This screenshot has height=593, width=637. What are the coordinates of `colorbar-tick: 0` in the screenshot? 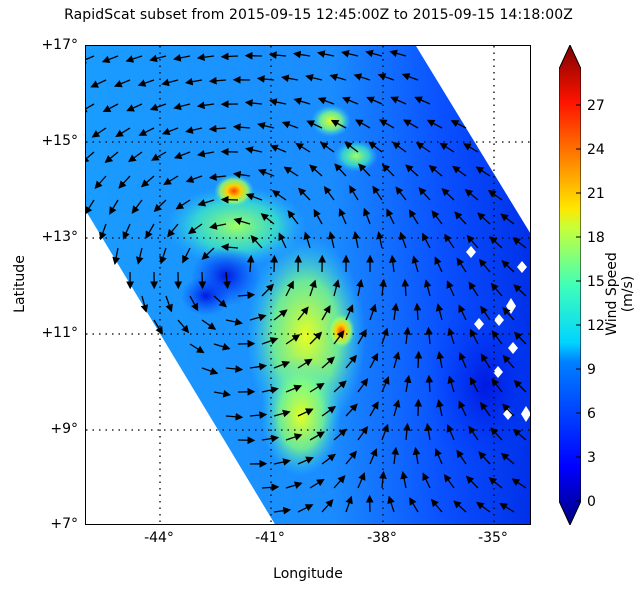 It's located at (591, 502).